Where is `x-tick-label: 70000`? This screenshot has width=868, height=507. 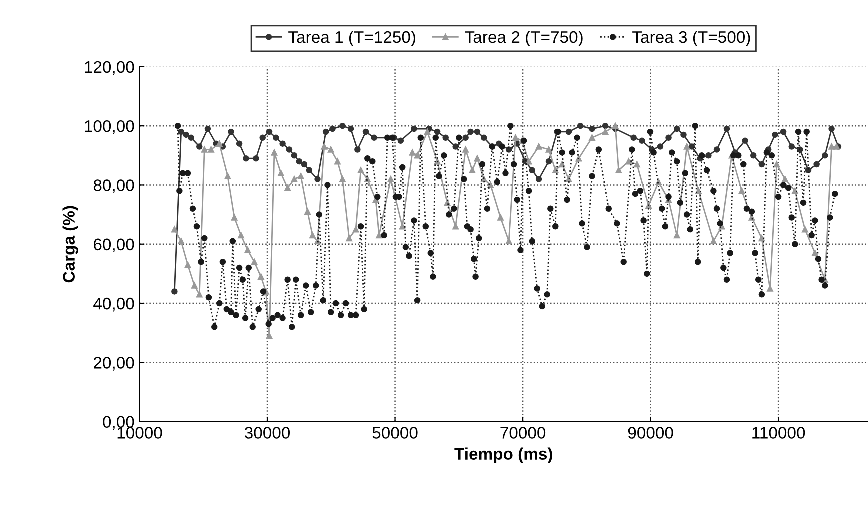 x-tick-label: 70000 is located at coordinates (523, 433).